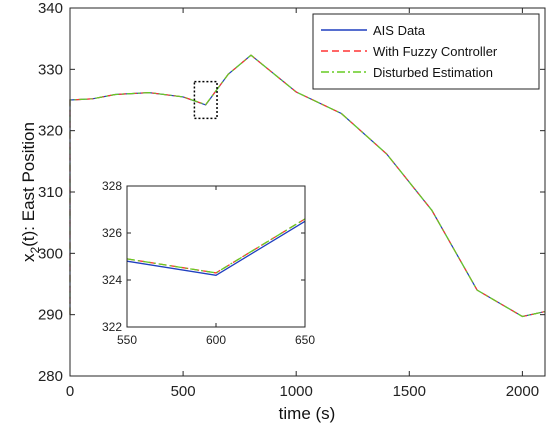 The width and height of the screenshot is (550, 435). Describe the element at coordinates (409, 391) in the screenshot. I see `x-tick-label: 1500` at that location.